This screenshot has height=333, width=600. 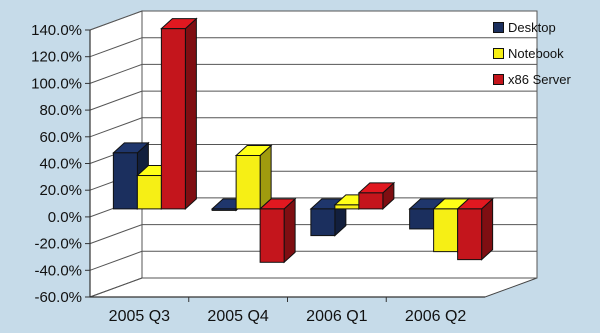 I want to click on x-tick-label: 2006 Q1, so click(x=336, y=316).